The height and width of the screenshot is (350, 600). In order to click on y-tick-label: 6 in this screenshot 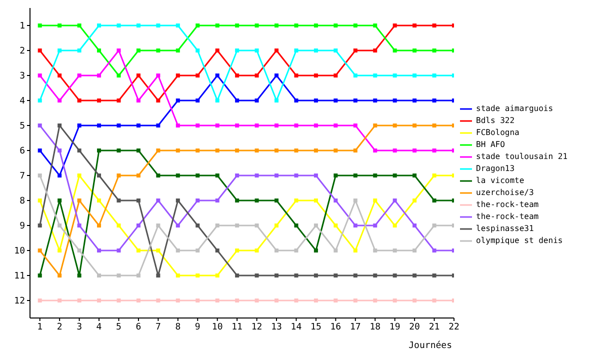, I will do `click(22, 151)`.